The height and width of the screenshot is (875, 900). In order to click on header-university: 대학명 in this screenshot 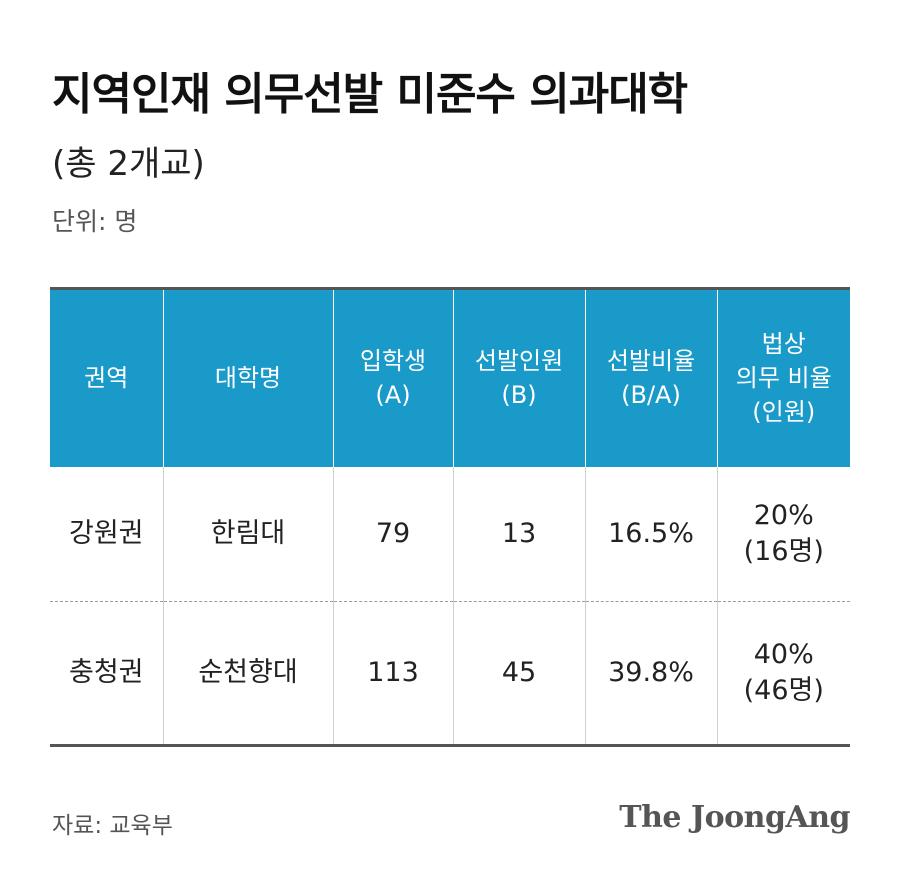, I will do `click(247, 377)`.